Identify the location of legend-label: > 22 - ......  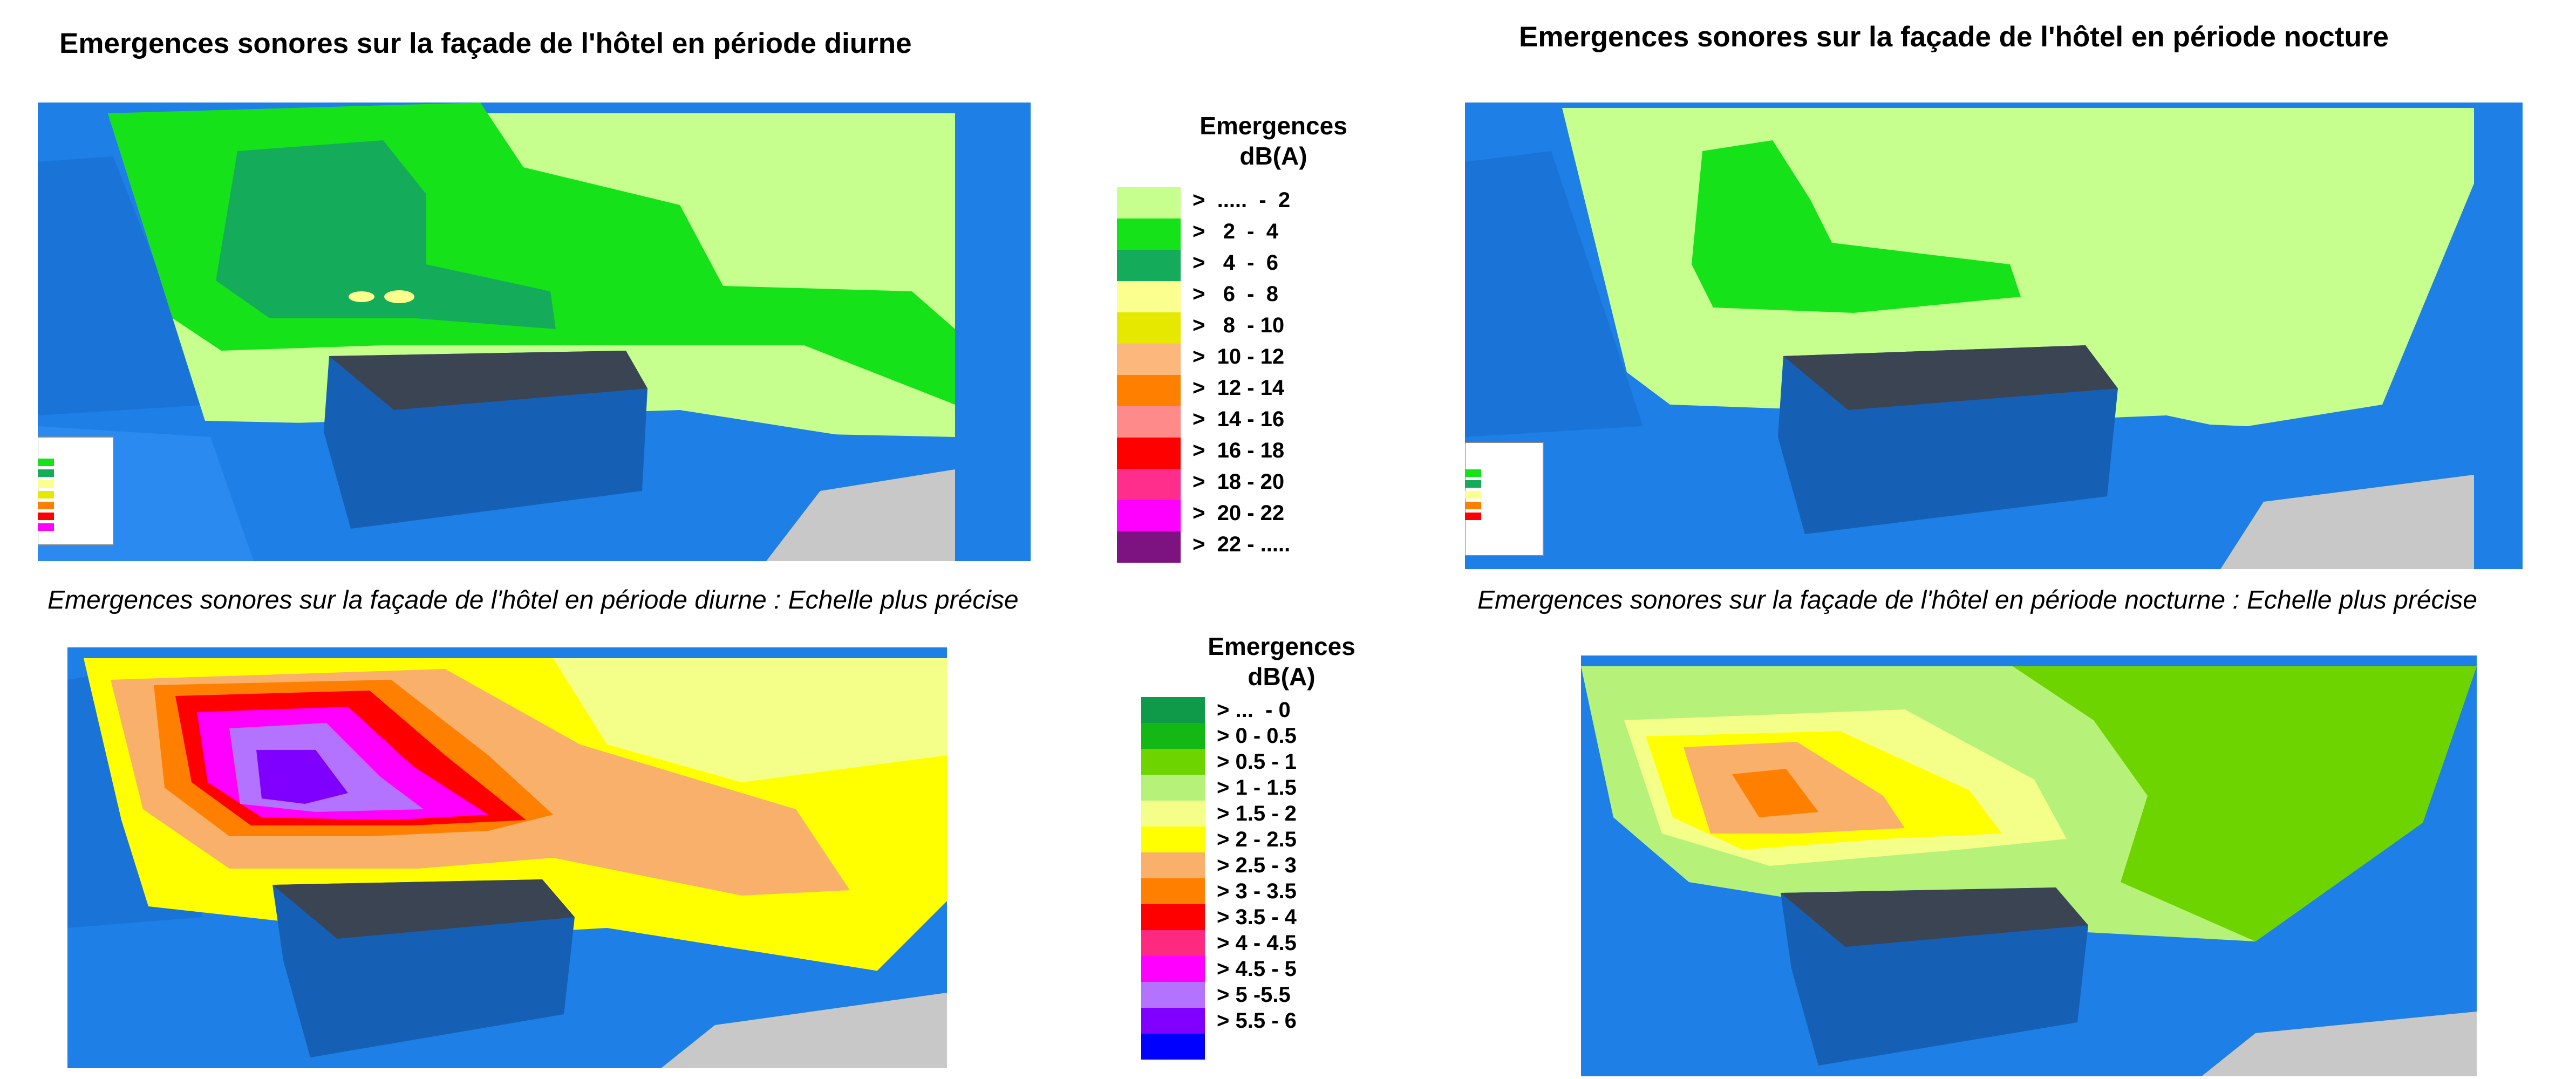
(1241, 544).